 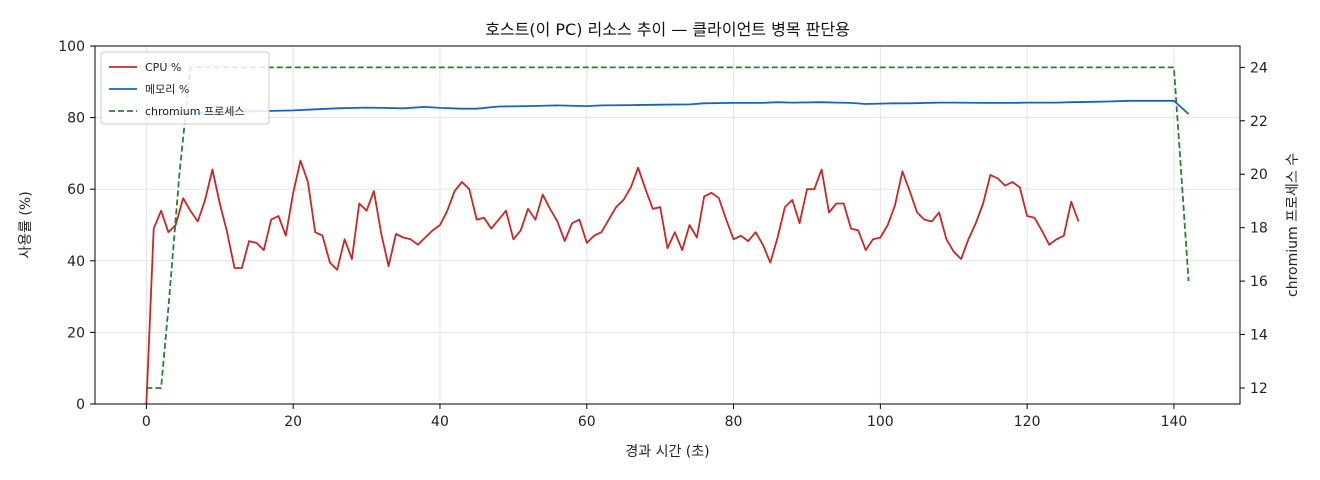 What do you see at coordinates (80, 405) in the screenshot?
I see `y-tick-label: 0` at bounding box center [80, 405].